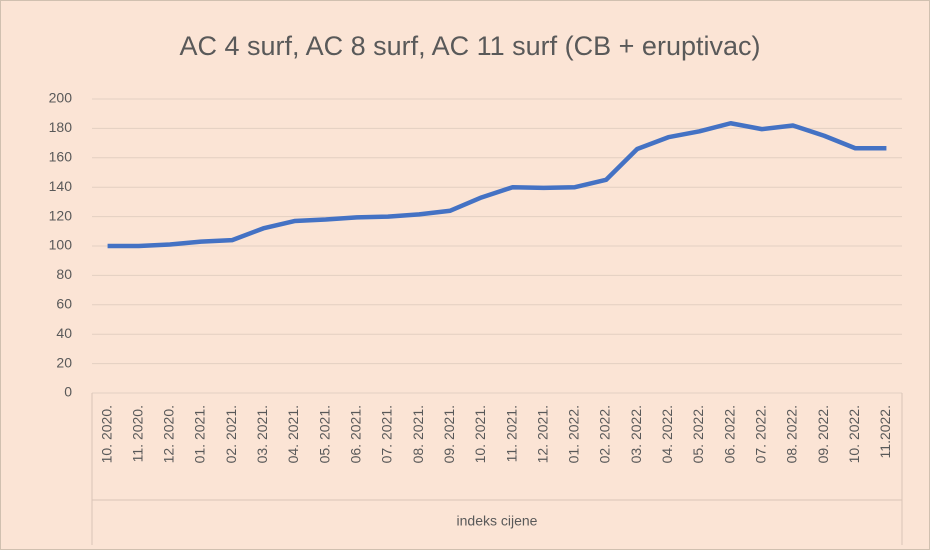 Image resolution: width=930 pixels, height=550 pixels. Describe the element at coordinates (64, 304) in the screenshot. I see `y-tick-label: 60` at that location.